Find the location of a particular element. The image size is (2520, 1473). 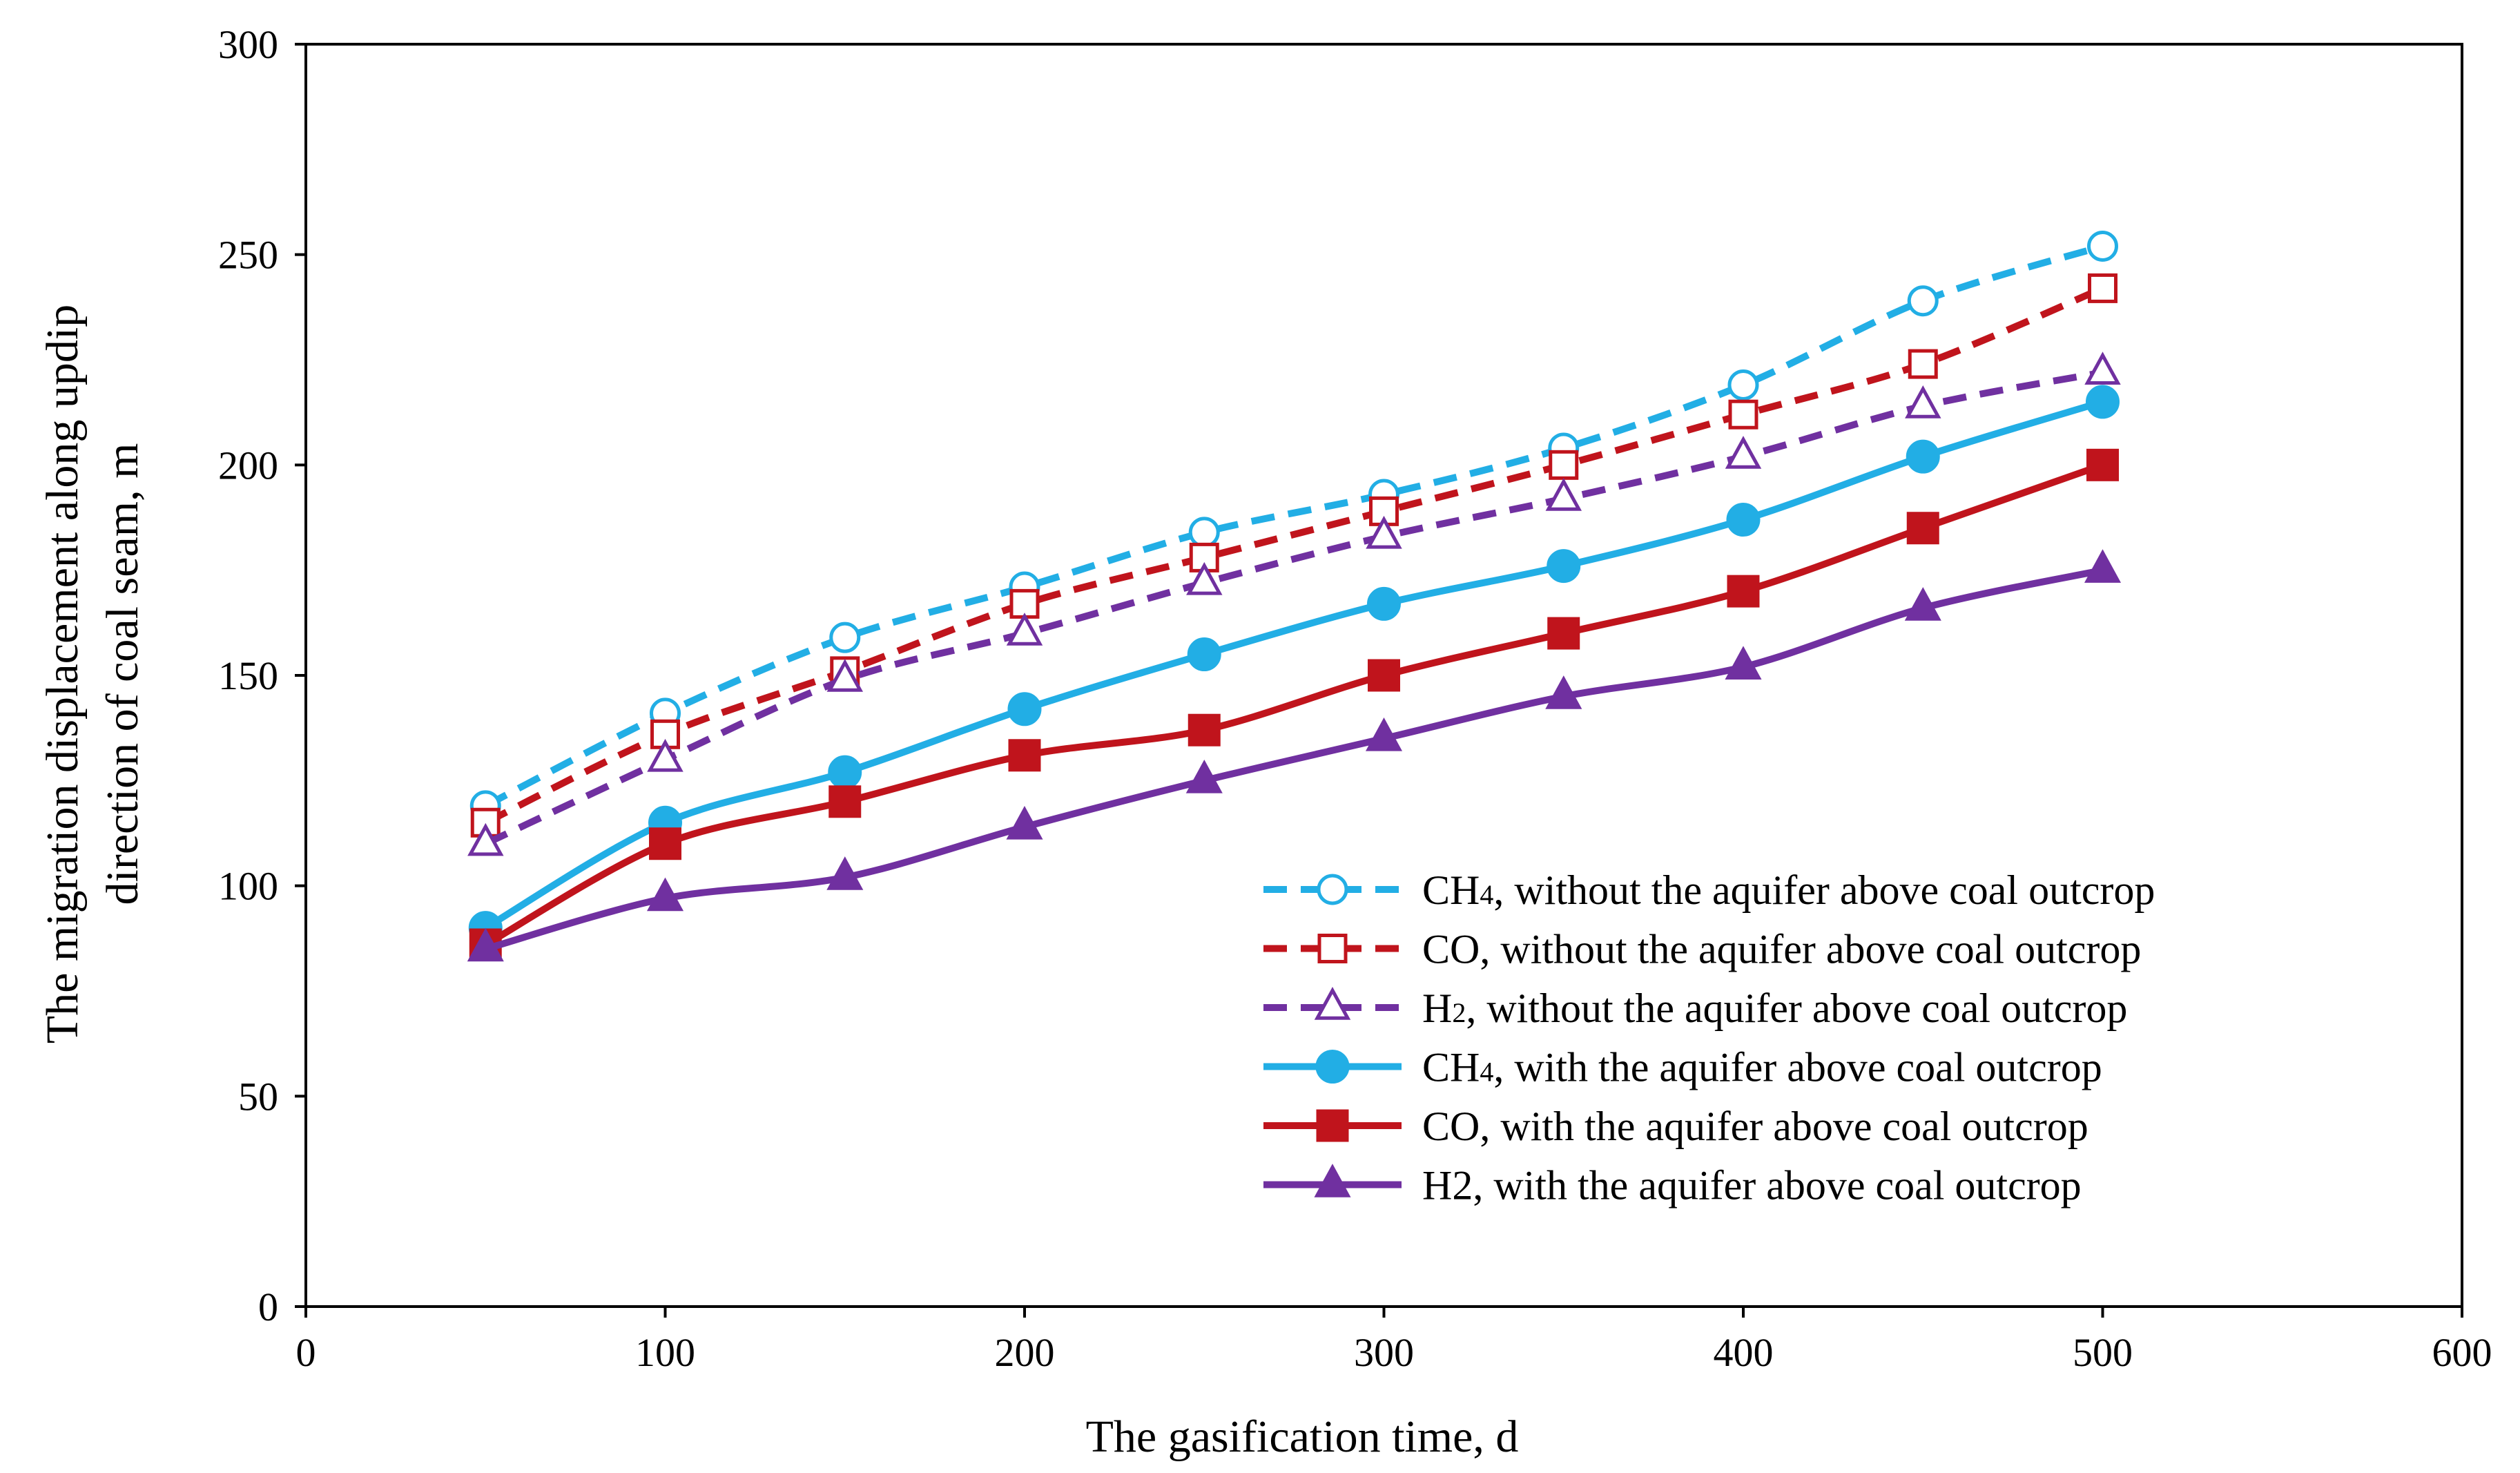

x-tick-label: 0 is located at coordinates (306, 1353).